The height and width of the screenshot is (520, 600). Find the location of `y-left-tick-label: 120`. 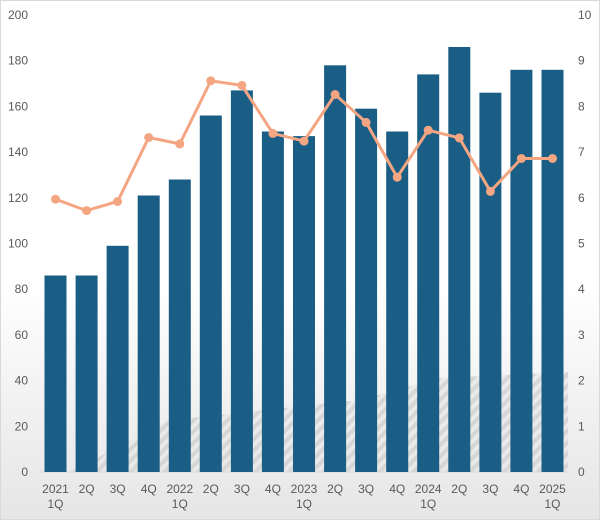

y-left-tick-label: 120 is located at coordinates (18, 198).